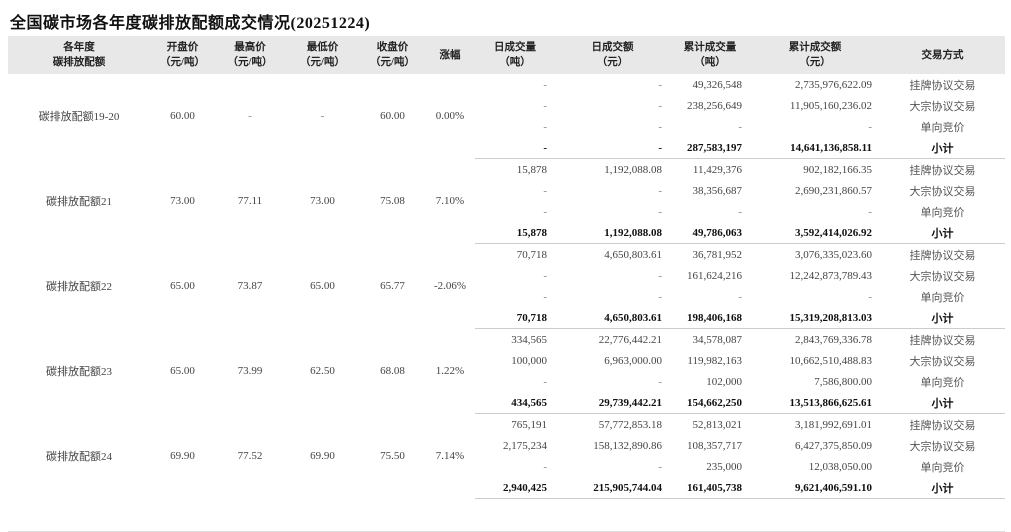 The height and width of the screenshot is (532, 1011). I want to click on cumulative-amount: 12,038,050.00, so click(840, 466).